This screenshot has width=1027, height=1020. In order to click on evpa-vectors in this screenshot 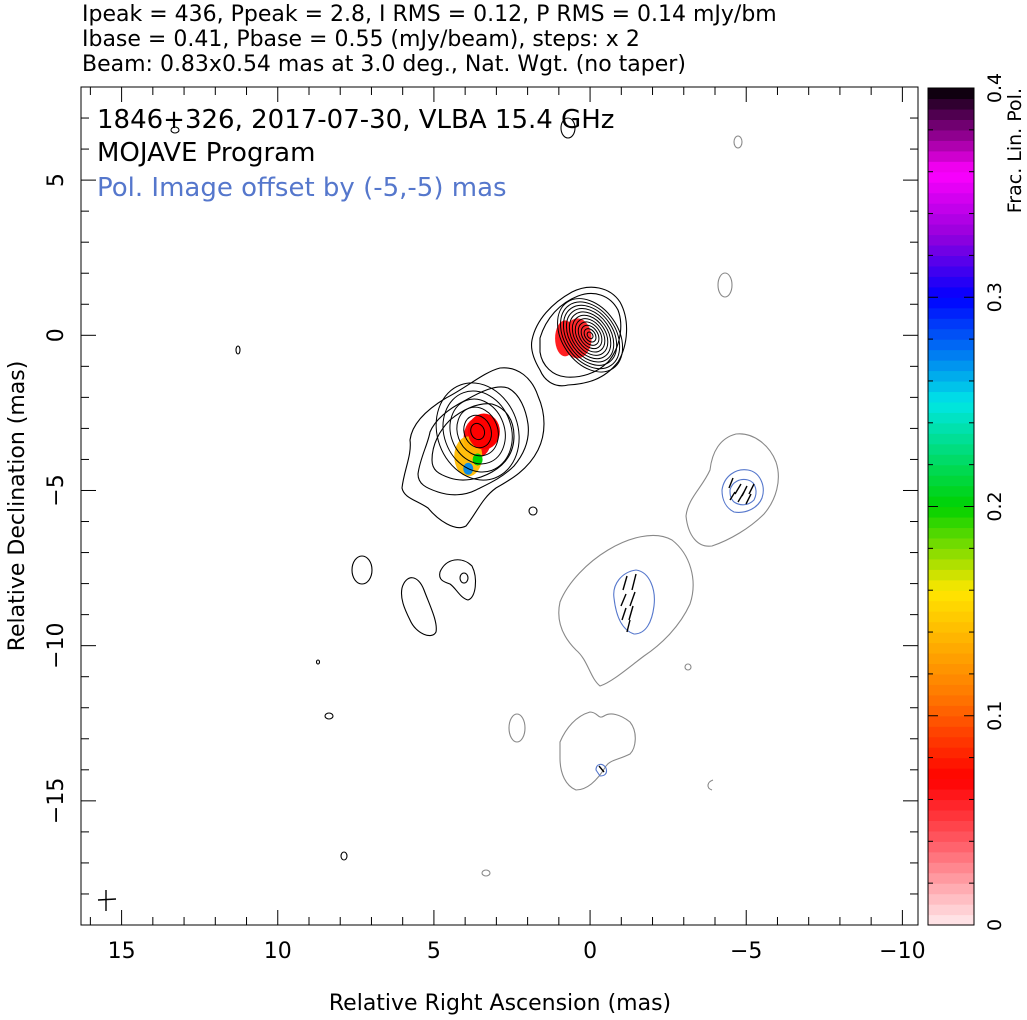, I will do `click(676, 625)`.